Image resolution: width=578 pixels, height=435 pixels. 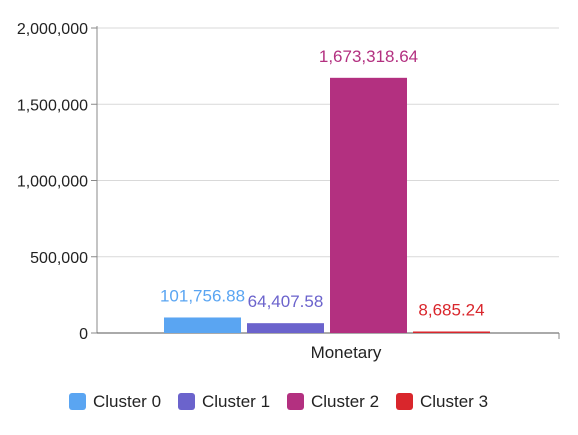 I want to click on y-tick-label: 500,000, so click(x=59, y=258).